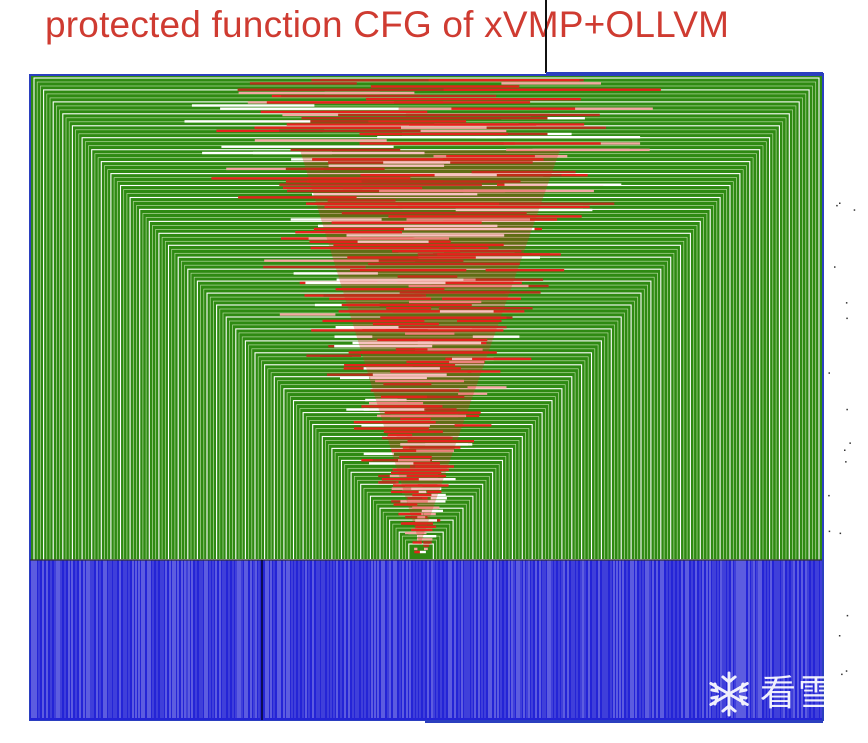  I want to click on snowflake-icon, so click(729, 694).